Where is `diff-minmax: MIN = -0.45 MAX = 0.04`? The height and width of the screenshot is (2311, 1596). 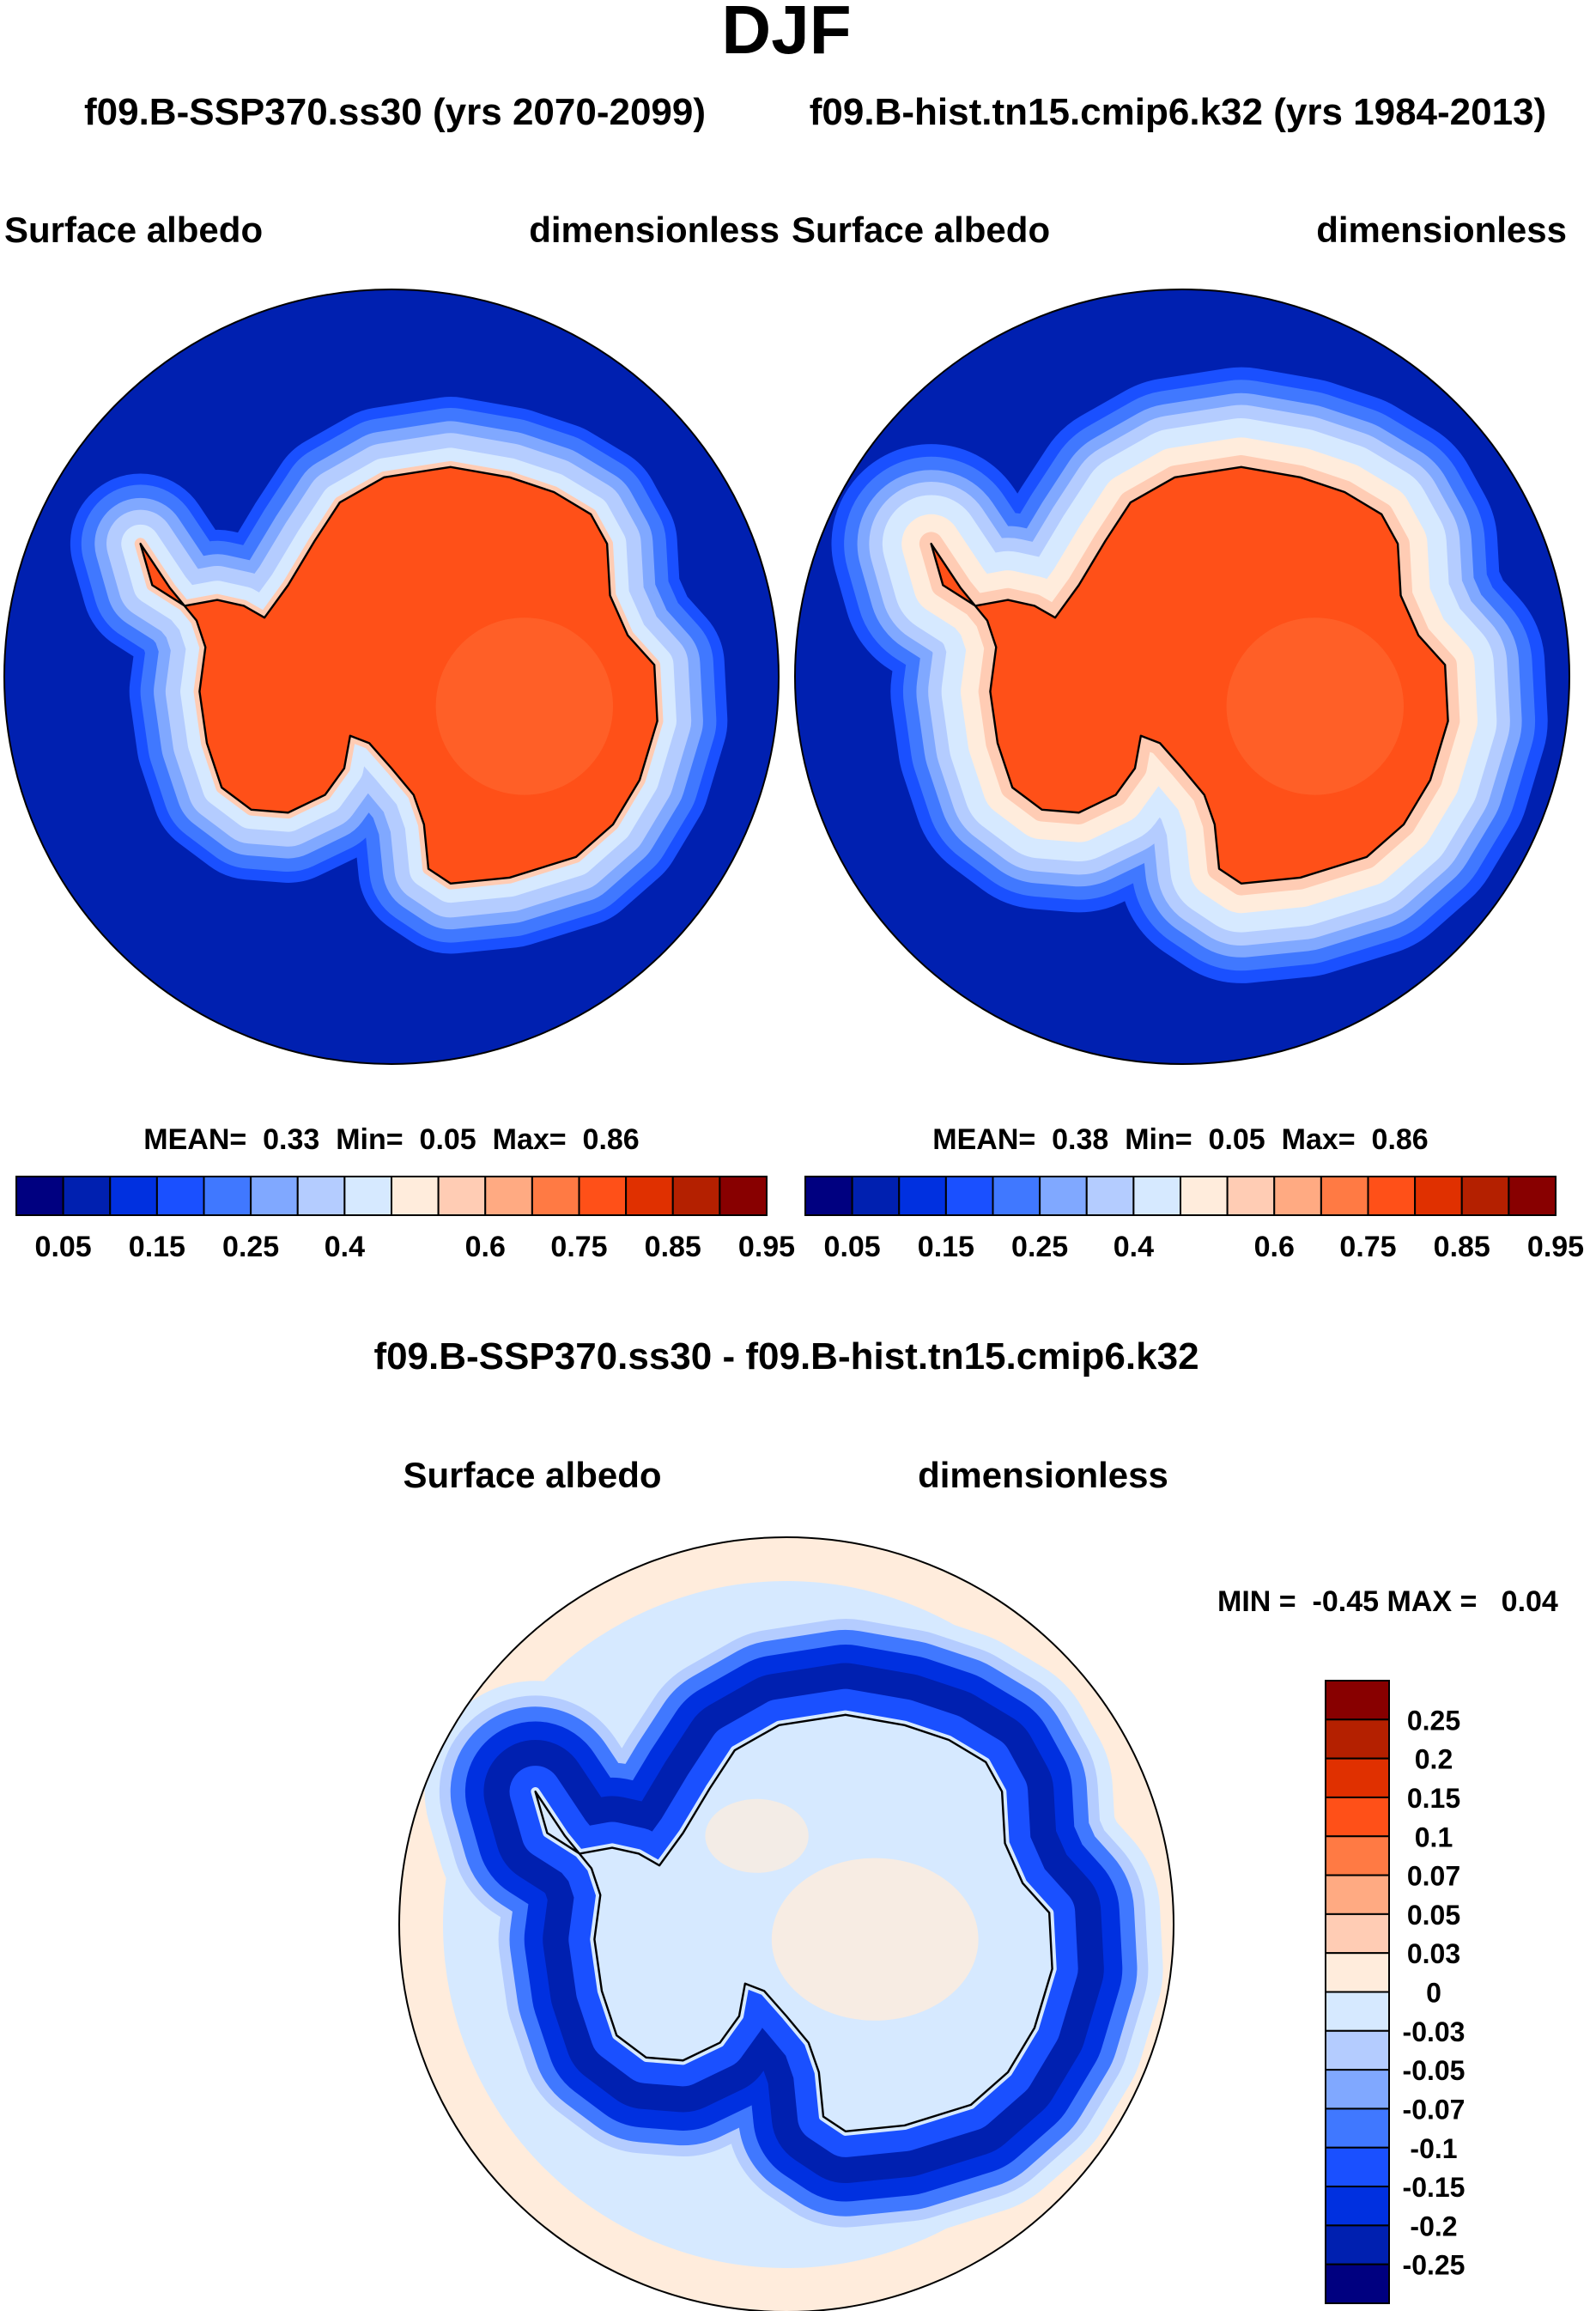 diff-minmax: MIN = -0.45 MAX = 0.04 is located at coordinates (1387, 1601).